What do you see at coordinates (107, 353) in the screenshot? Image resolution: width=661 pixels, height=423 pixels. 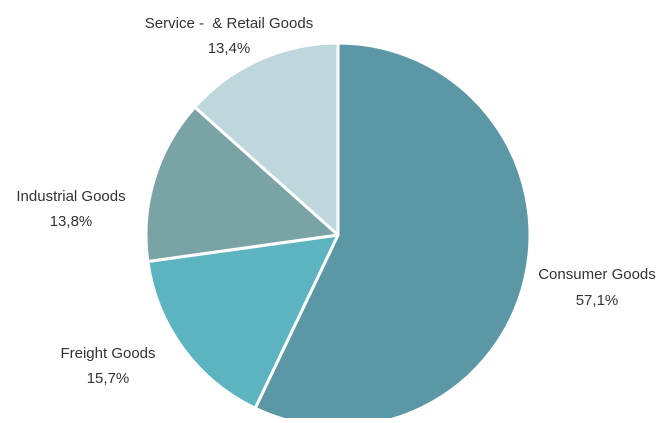 I see `slice-label-freight-goods: Freight Goods` at bounding box center [107, 353].